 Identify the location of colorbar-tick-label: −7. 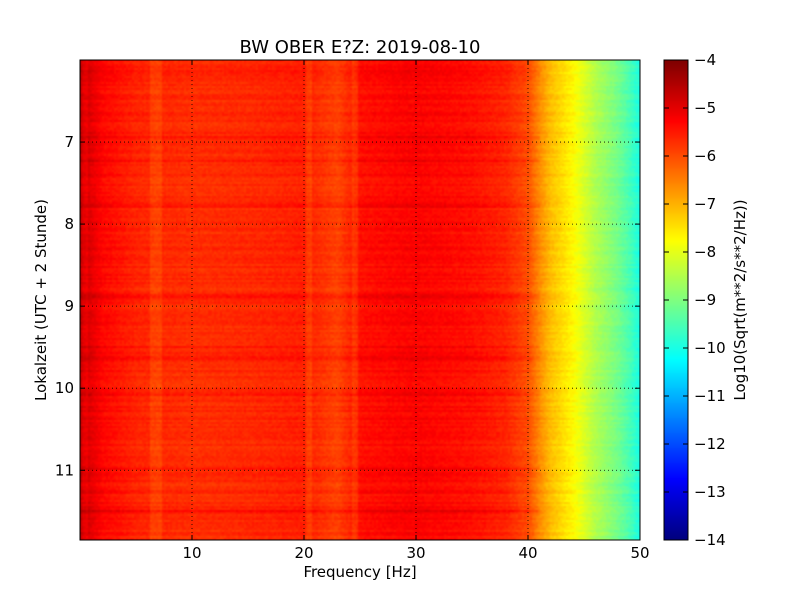
(705, 204).